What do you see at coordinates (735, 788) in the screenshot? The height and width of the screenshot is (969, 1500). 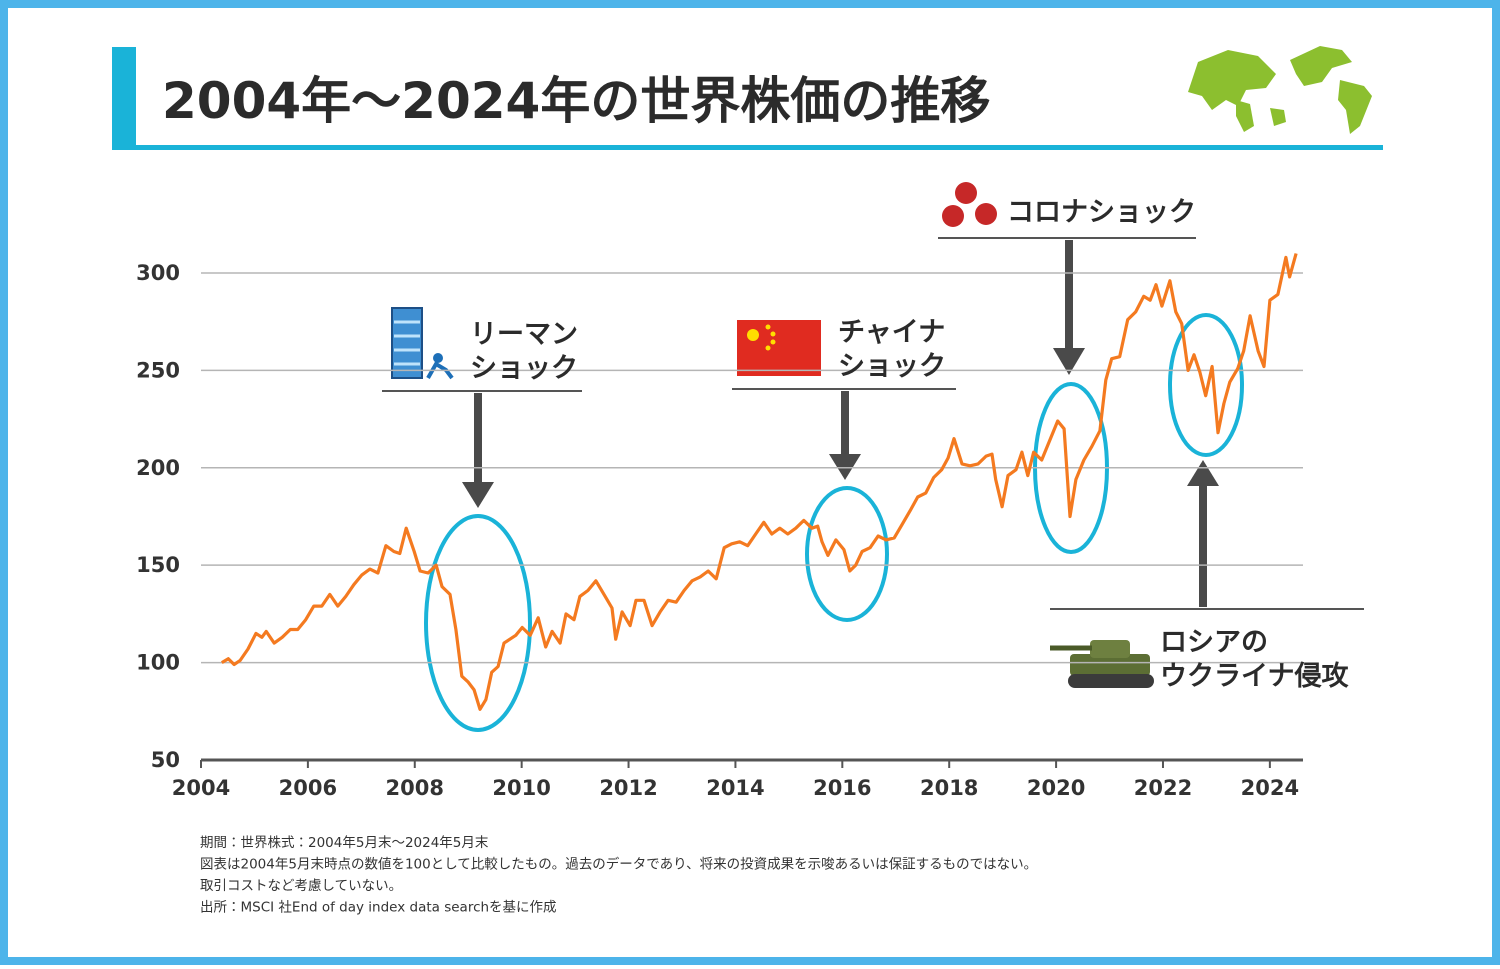 I see `x-tick-label: 2014` at bounding box center [735, 788].